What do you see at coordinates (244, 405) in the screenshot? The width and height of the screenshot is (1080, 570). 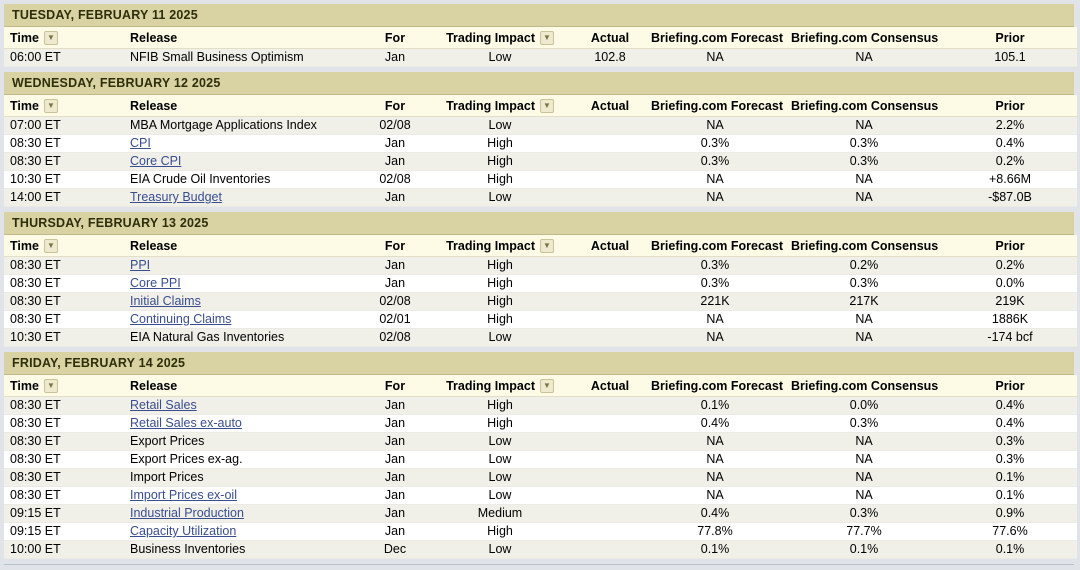 I see `release-cell: Retail Sales` at bounding box center [244, 405].